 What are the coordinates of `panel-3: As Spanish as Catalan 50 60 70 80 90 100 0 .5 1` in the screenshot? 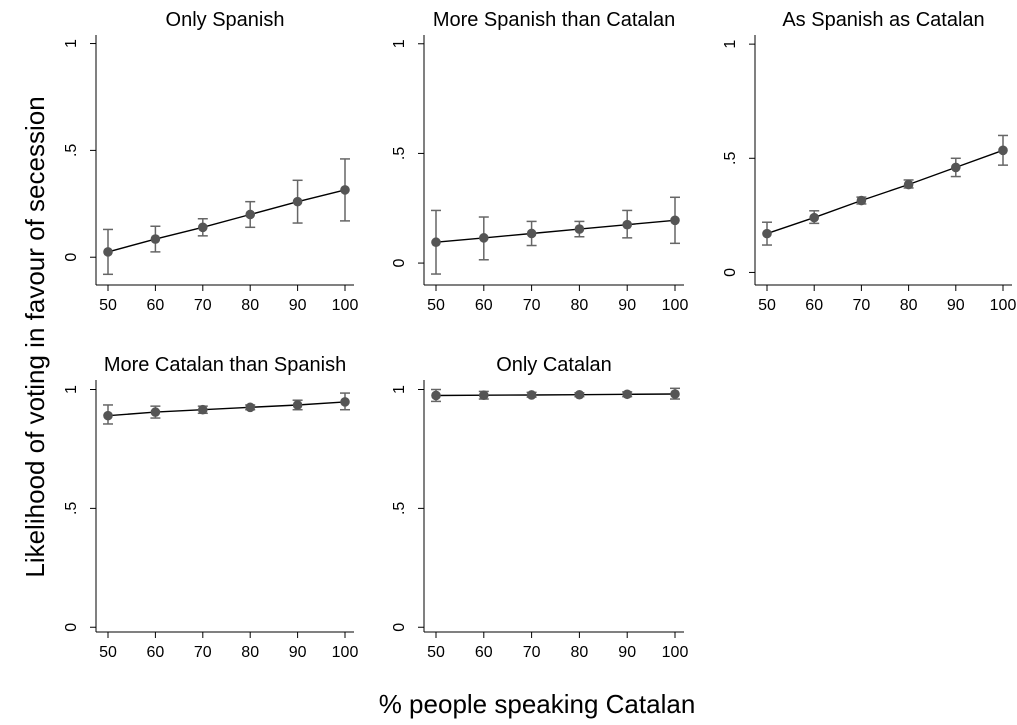 It's located at (869, 161).